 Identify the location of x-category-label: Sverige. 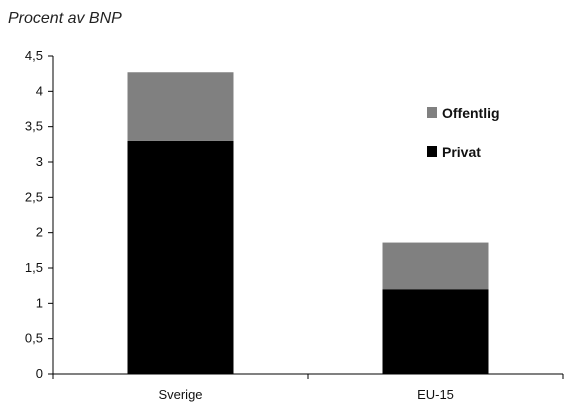
(180, 394).